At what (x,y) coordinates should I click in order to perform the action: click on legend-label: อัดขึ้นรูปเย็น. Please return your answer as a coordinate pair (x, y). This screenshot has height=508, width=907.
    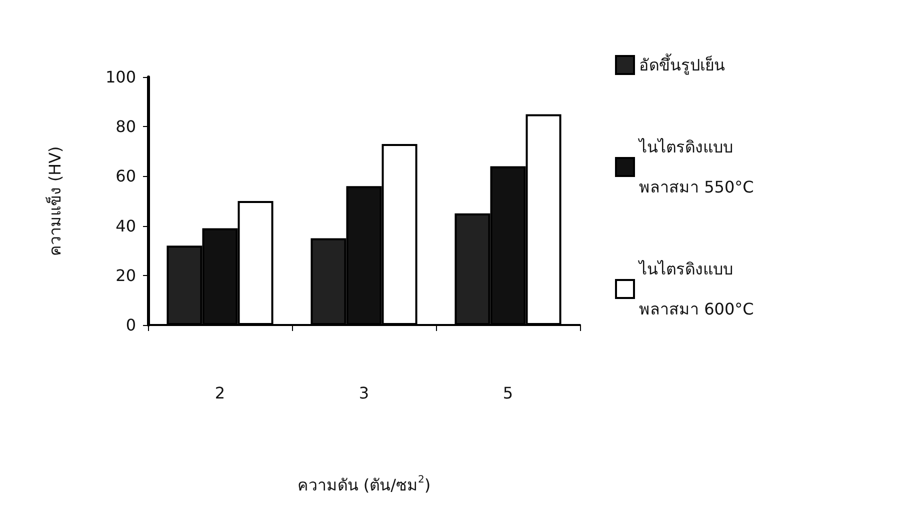
    Looking at the image, I should click on (682, 65).